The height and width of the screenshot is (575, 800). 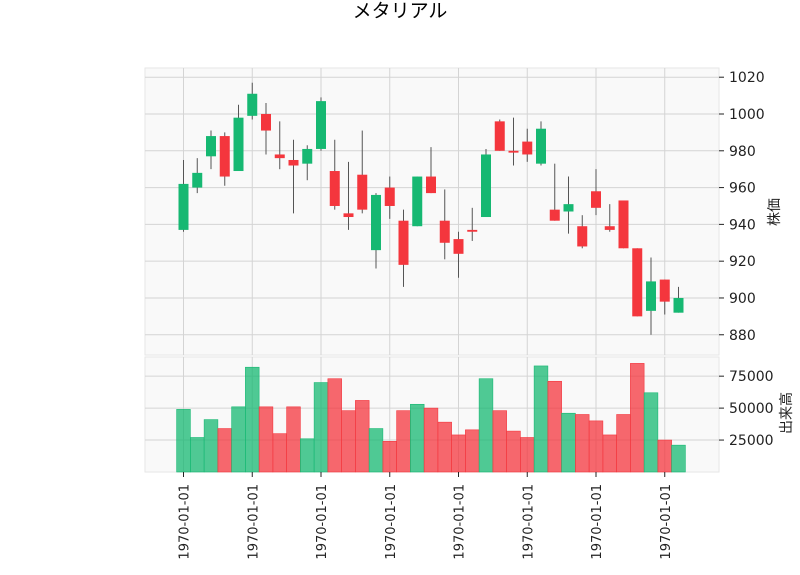 I want to click on price-tick-label: 880, so click(x=742, y=336).